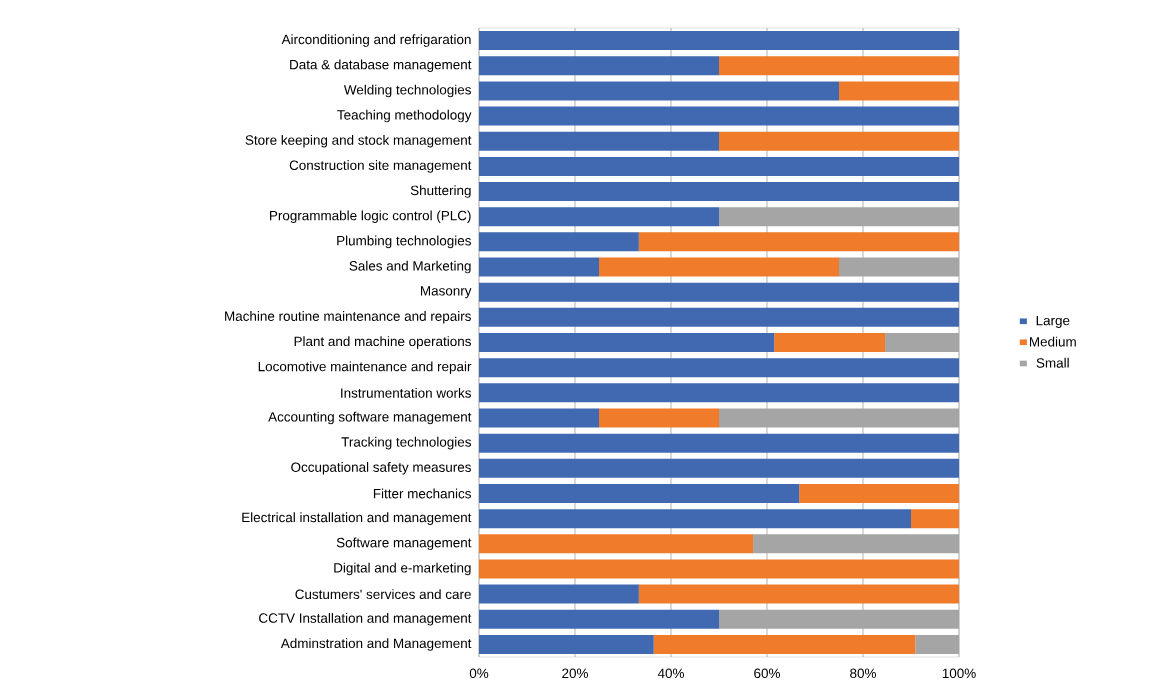 The image size is (1149, 693). Describe the element at coordinates (959, 673) in the screenshot. I see `x-tick-label: 100%` at that location.